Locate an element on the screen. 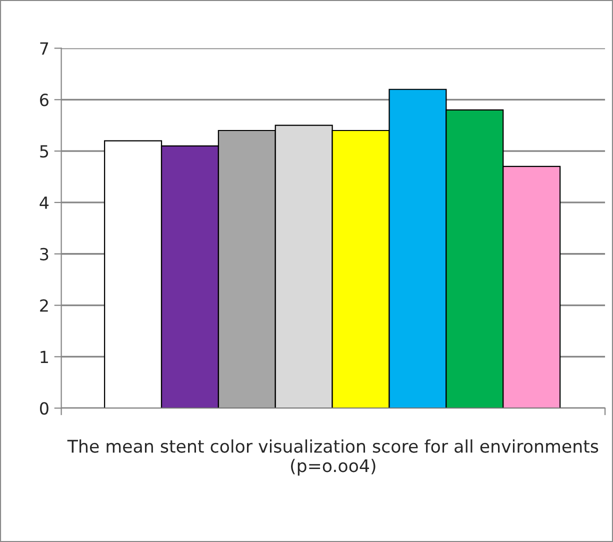 Image resolution: width=613 pixels, height=542 pixels. y-tick-label: 0 is located at coordinates (44, 408).